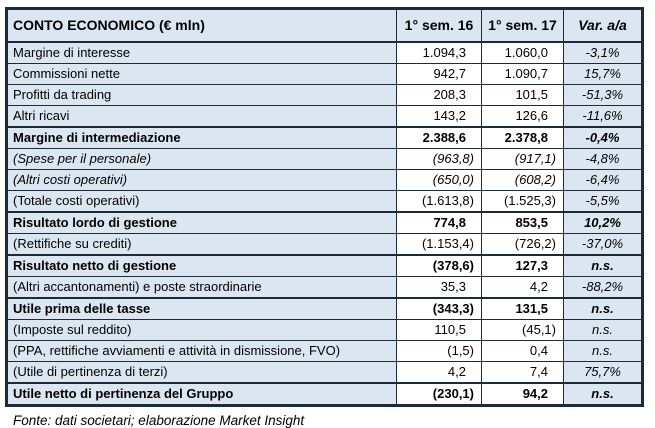  I want to click on value-sem17: 4,2, so click(522, 286).